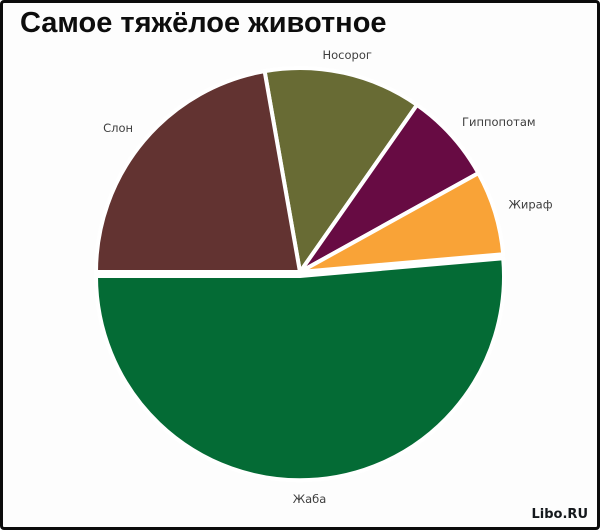  I want to click on slice-label-Жираф: Жираф, so click(531, 204).